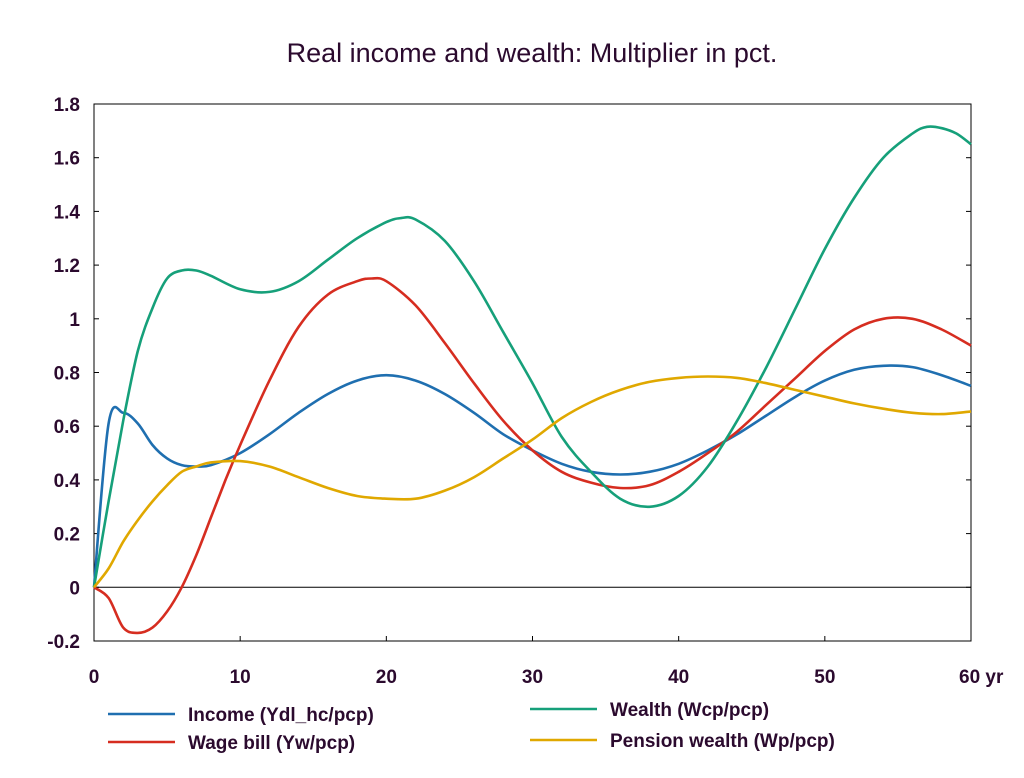 This screenshot has width=1024, height=778. I want to click on y-tick-label: 1.4, so click(67, 212).